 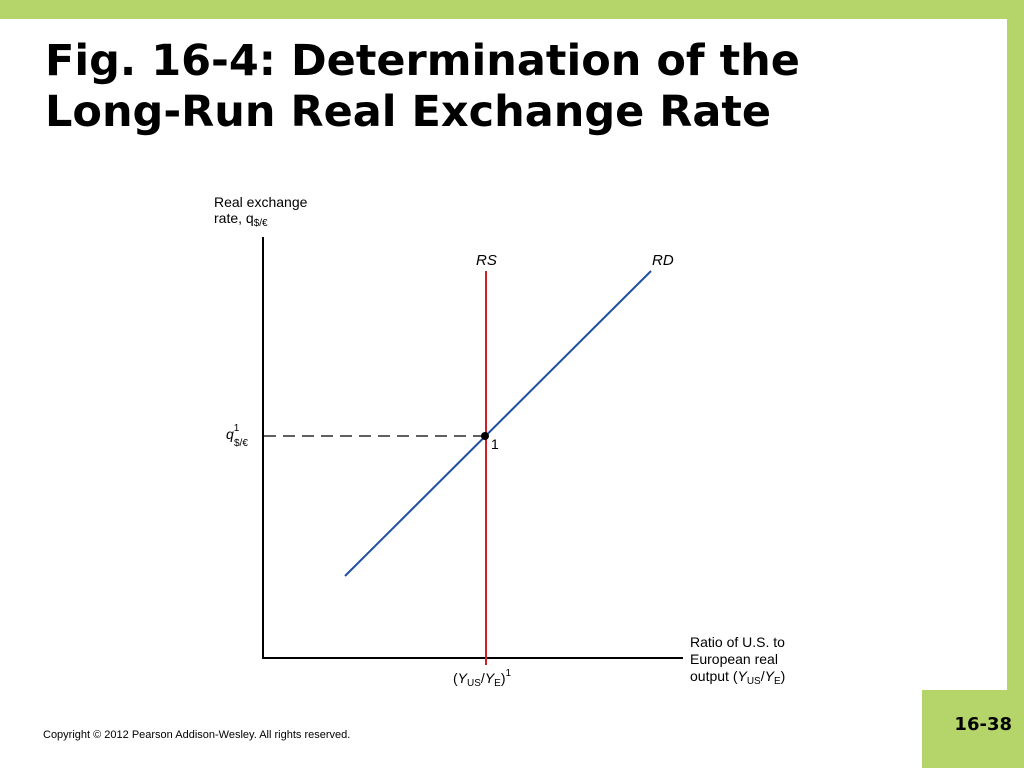 What do you see at coordinates (485, 436) in the screenshot?
I see `equilibrium-point` at bounding box center [485, 436].